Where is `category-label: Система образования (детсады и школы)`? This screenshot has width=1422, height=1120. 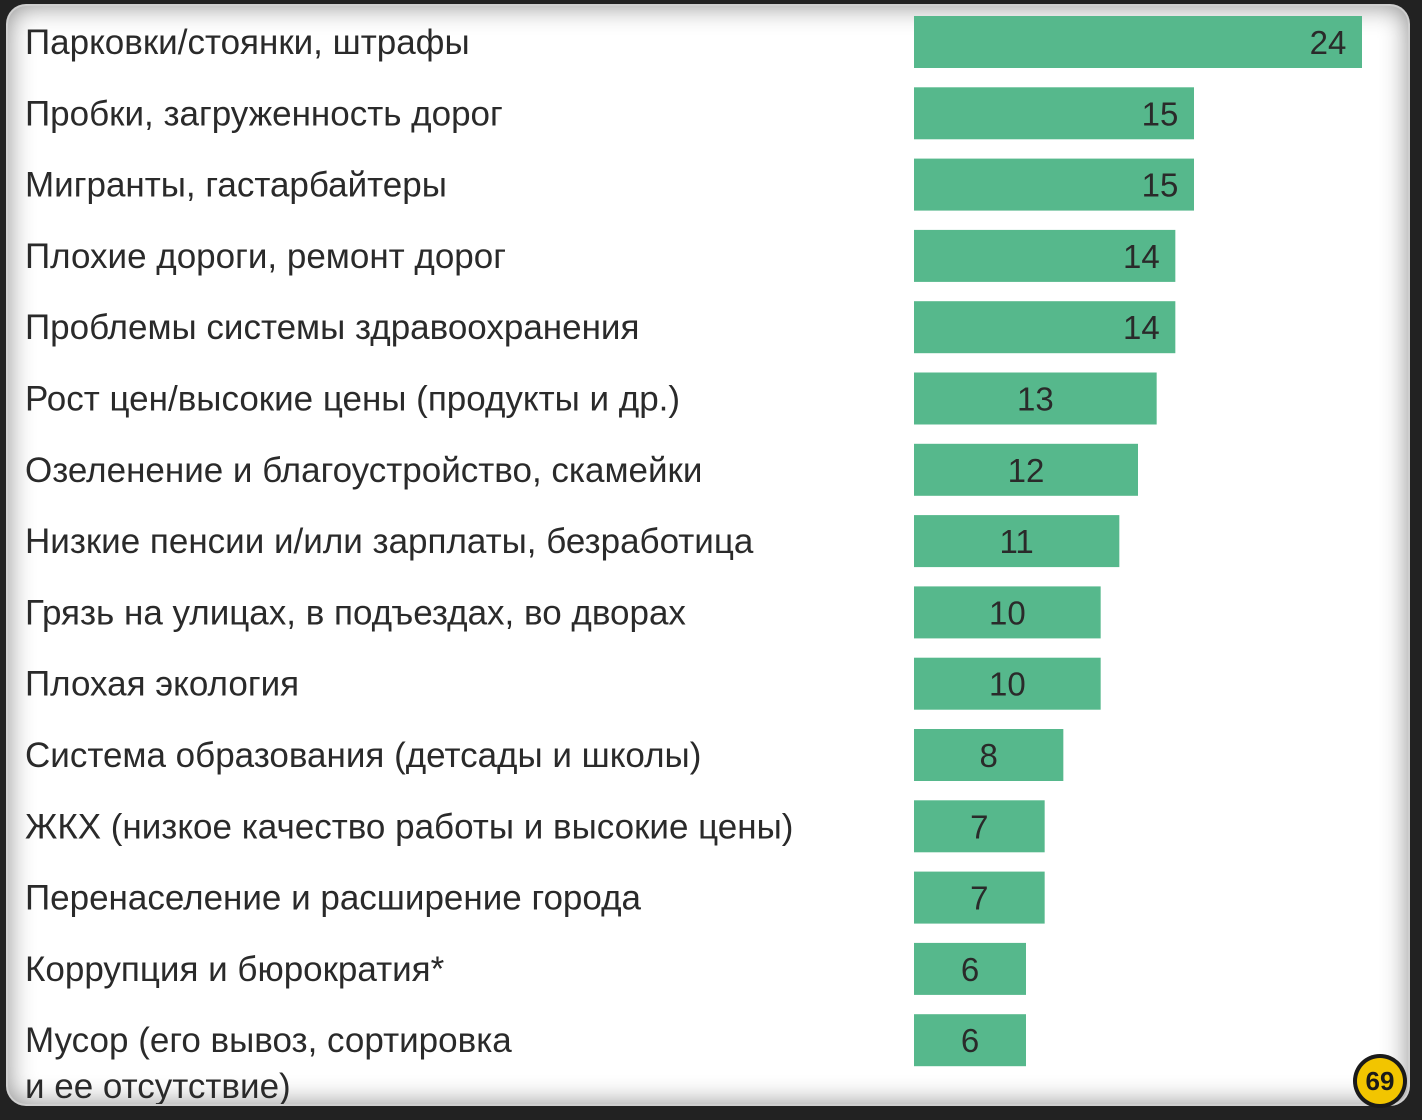 category-label: Система образования (детсады и школы) is located at coordinates (363, 755).